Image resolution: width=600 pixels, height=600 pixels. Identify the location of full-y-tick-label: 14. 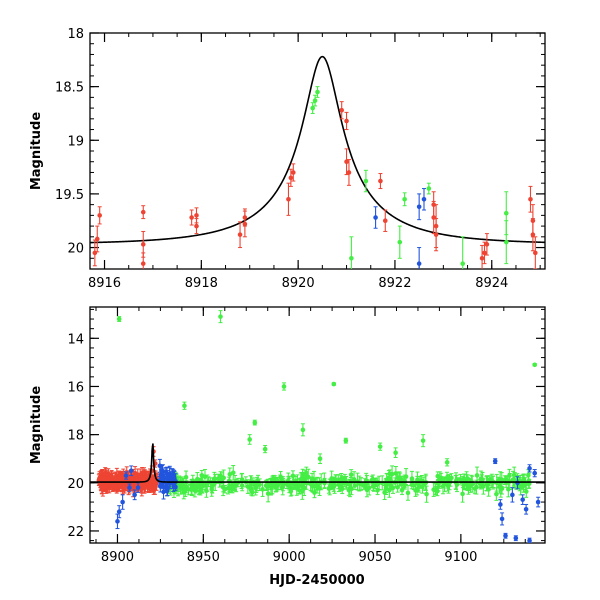
(75, 339).